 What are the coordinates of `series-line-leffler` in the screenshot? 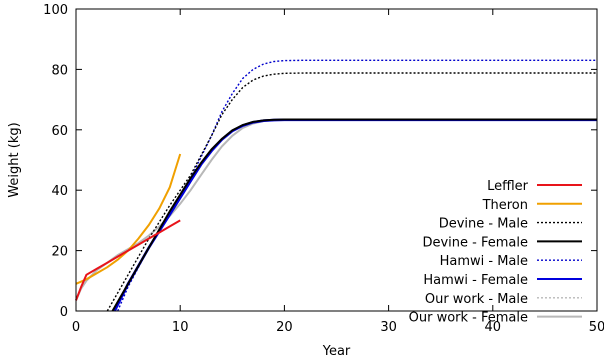 It's located at (128, 260).